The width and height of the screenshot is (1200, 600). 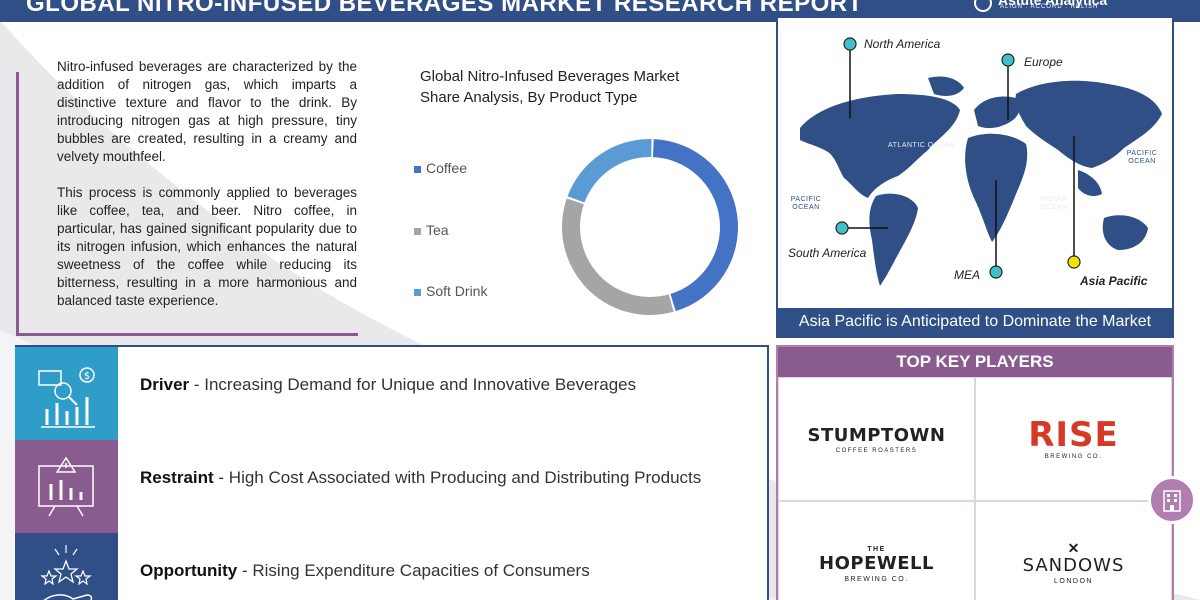 What do you see at coordinates (695, 225) in the screenshot?
I see `donut-slice-coffee` at bounding box center [695, 225].